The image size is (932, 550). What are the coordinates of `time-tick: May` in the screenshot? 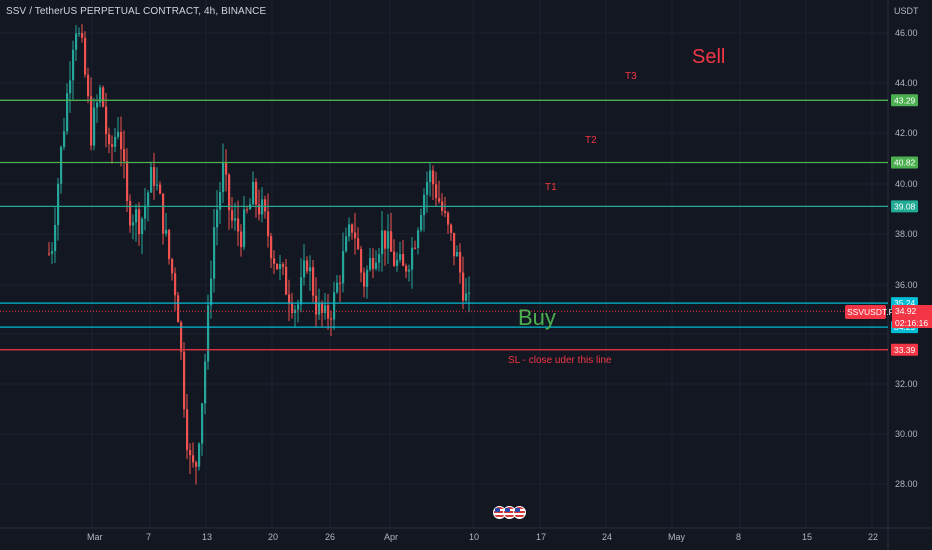 It's located at (677, 537).